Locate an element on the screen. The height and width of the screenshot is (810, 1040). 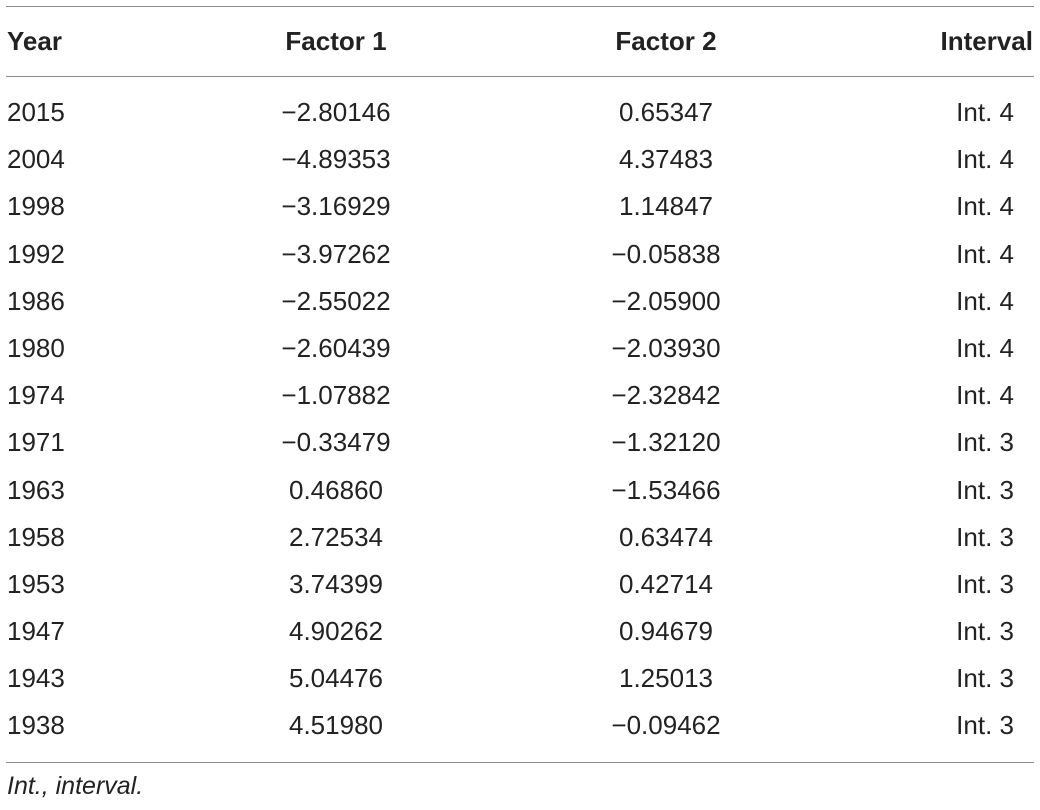
table-header-rule is located at coordinates (520, 76).